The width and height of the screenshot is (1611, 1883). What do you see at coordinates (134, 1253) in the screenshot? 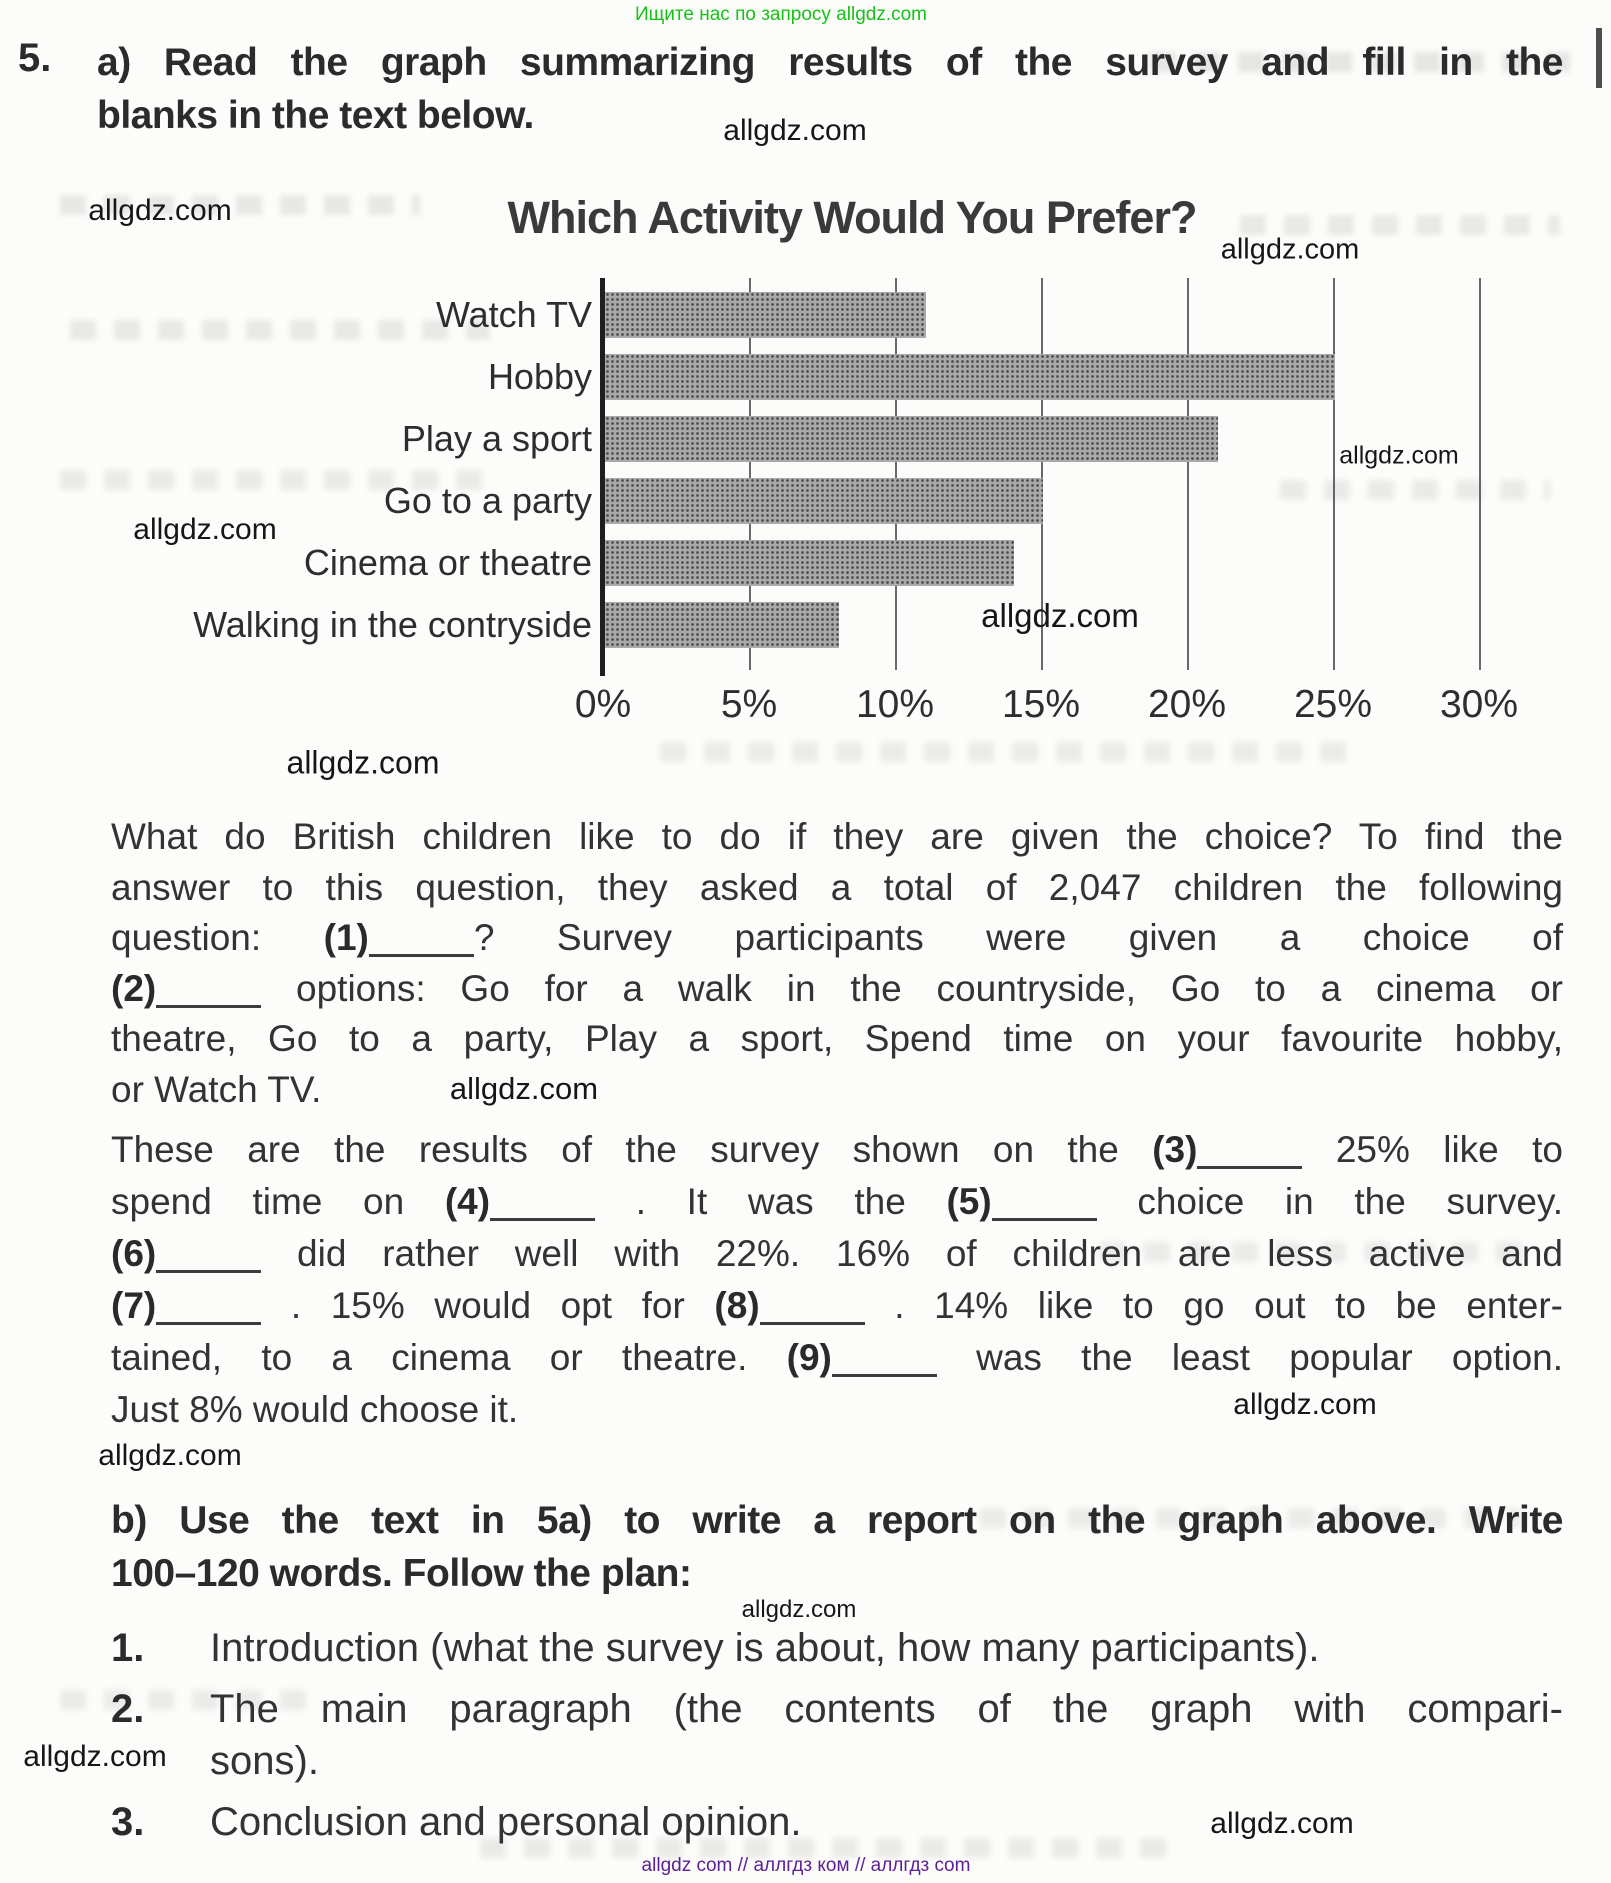
I see `blank-number: (6)` at bounding box center [134, 1253].